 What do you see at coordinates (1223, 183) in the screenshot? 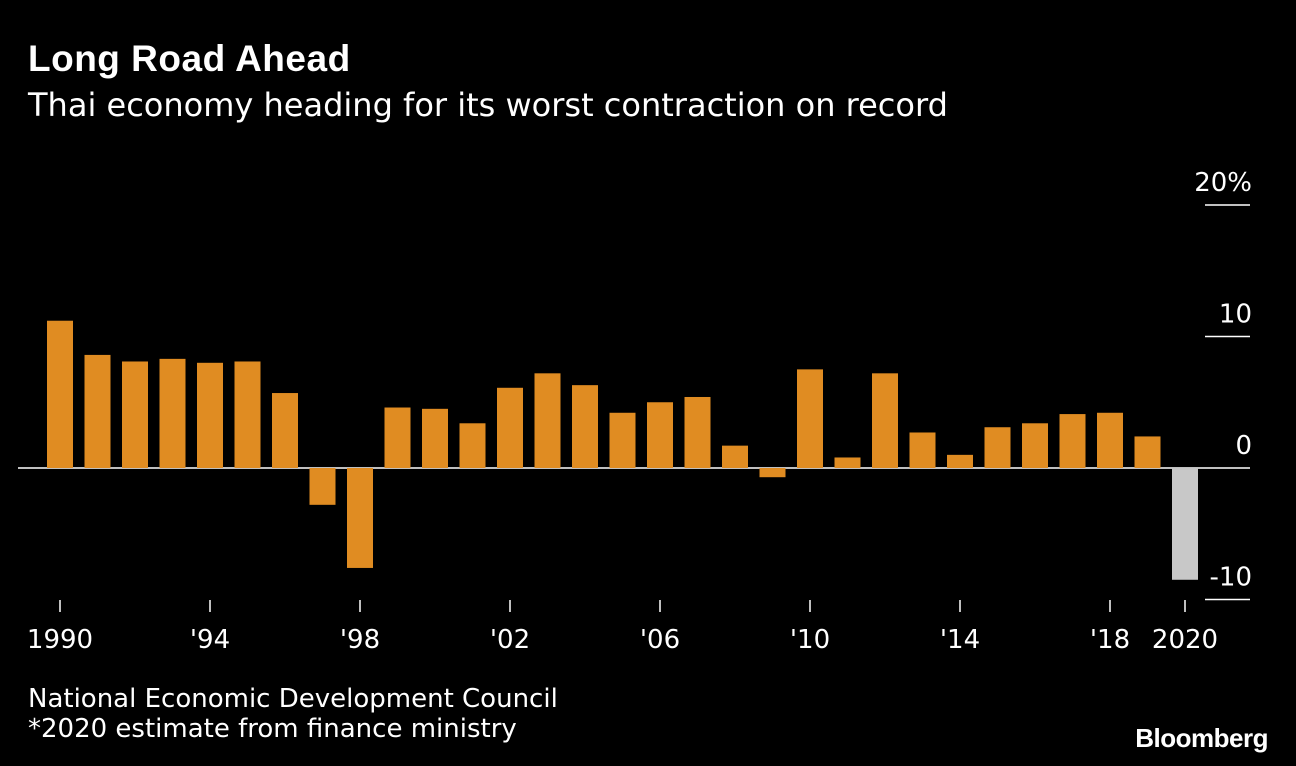
I see `y-tick-label: 20%` at bounding box center [1223, 183].